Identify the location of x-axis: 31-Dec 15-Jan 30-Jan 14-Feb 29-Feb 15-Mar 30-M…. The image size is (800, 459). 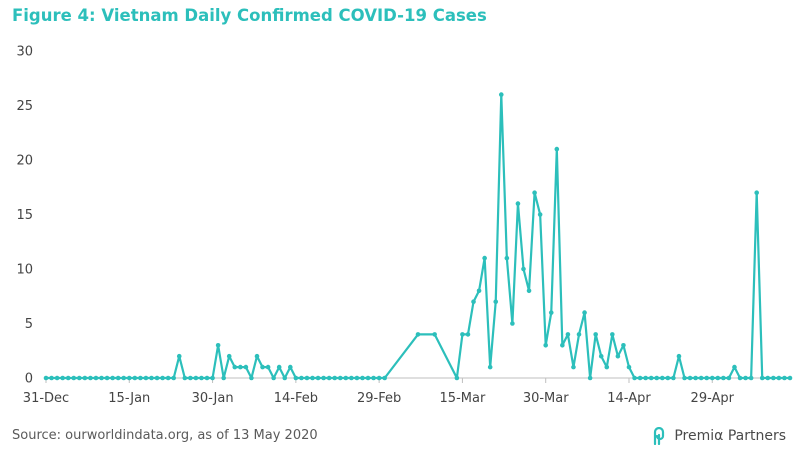
(406, 391).